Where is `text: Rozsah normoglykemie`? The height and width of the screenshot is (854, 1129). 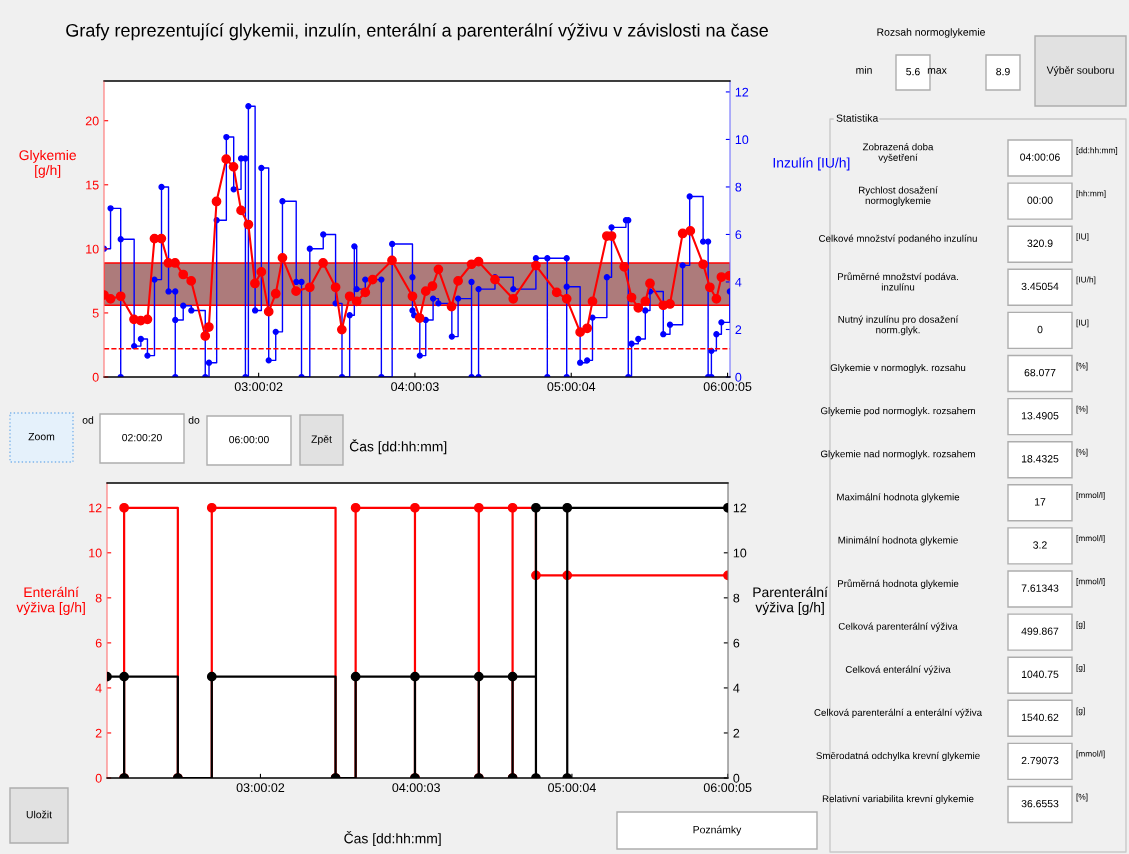
text: Rozsah normoglykemie is located at coordinates (931, 33).